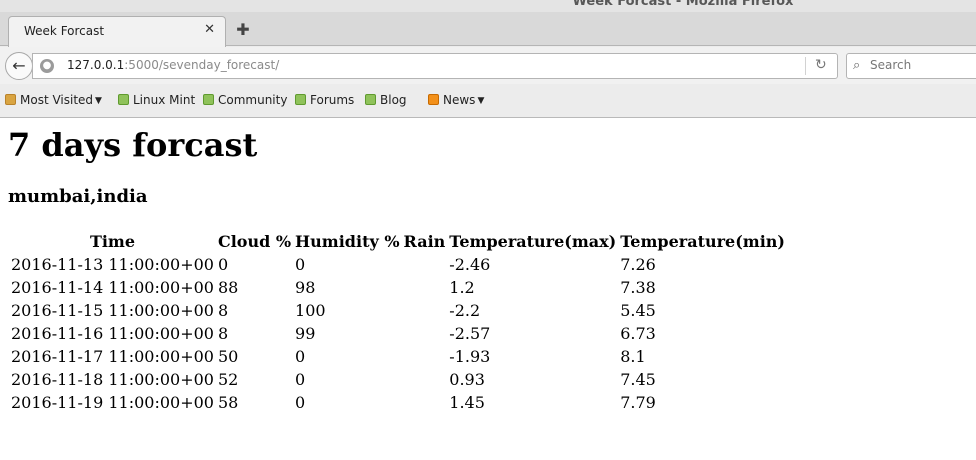  Describe the element at coordinates (305, 333) in the screenshot. I see `cell-humidity: 99` at that location.